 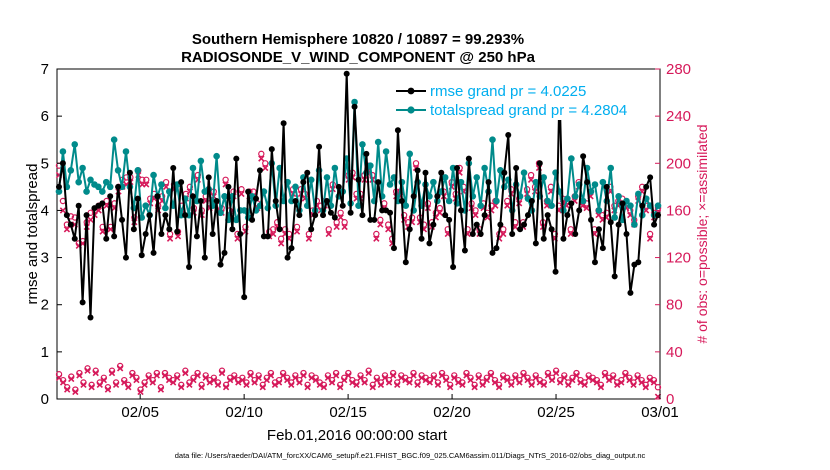 I want to click on y-right-tick-label: 40, so click(x=674, y=352).